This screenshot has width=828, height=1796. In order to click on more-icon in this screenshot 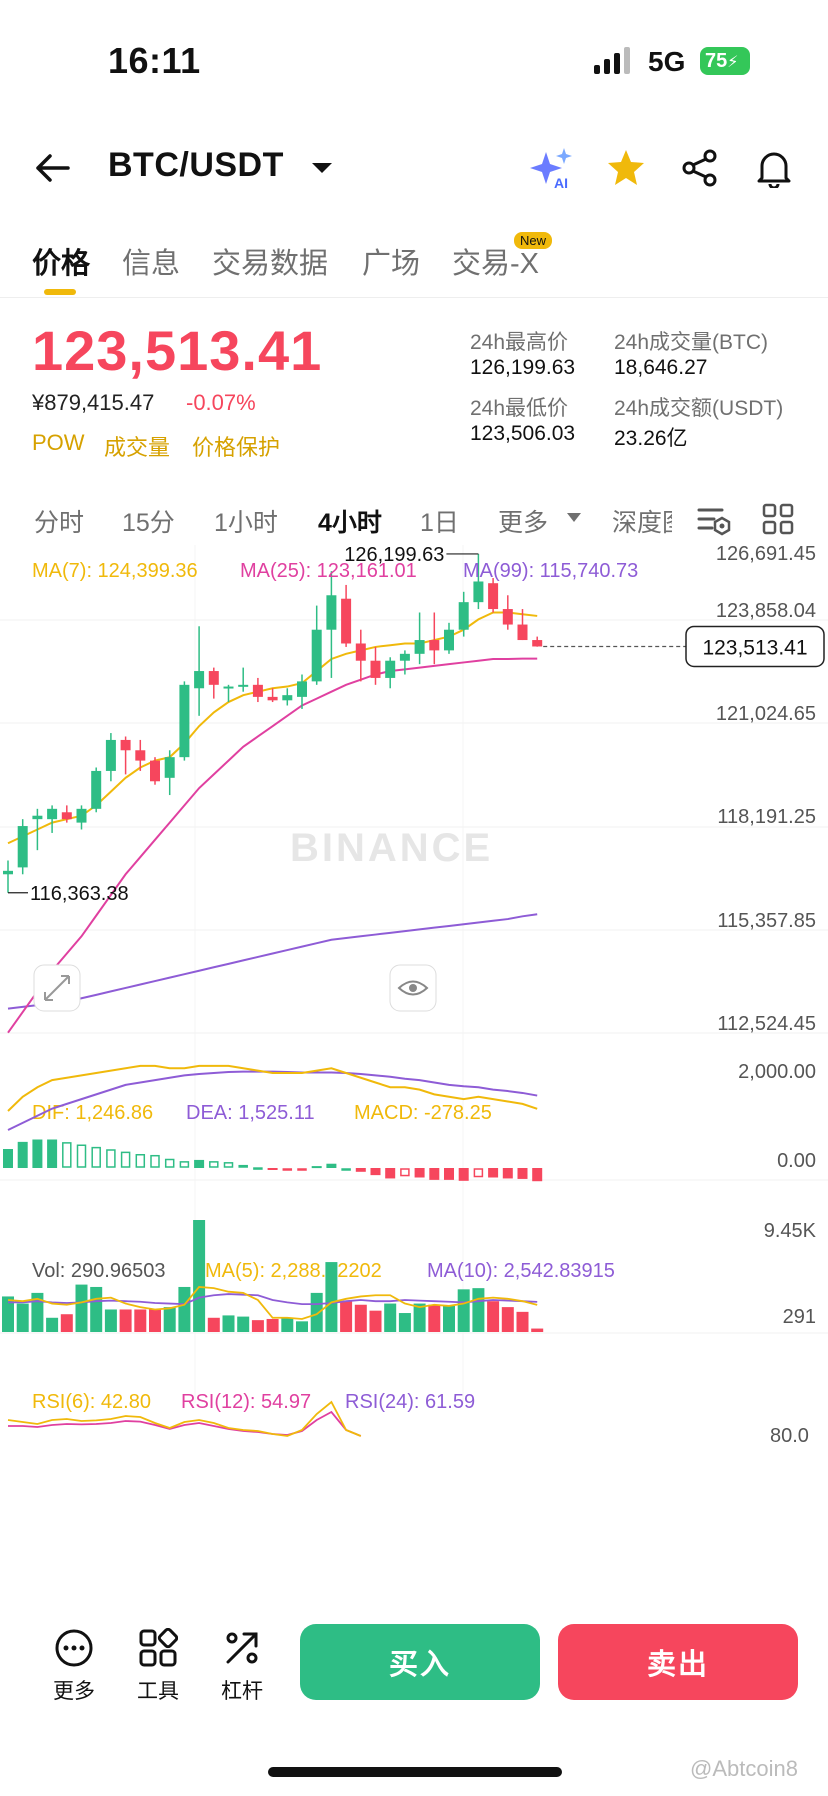, I will do `click(74, 1650)`.